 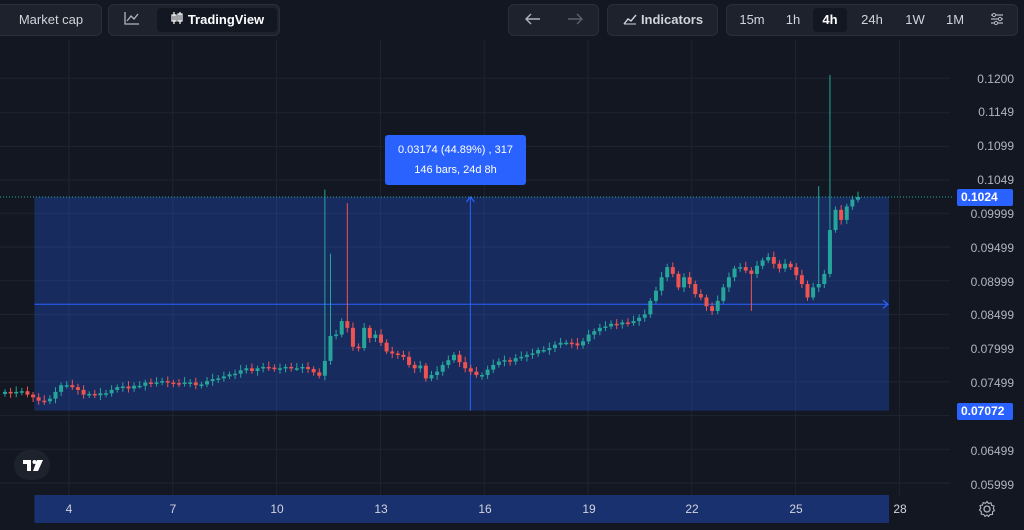 I want to click on timeframe-1w: 1W, so click(x=915, y=19).